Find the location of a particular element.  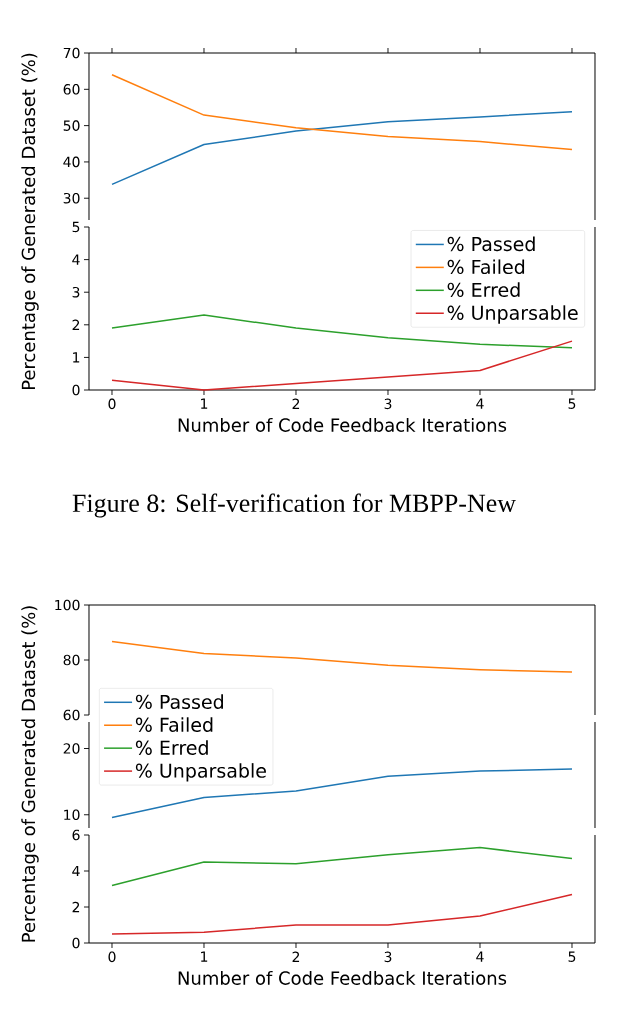

y-tick-label: 20 is located at coordinates (71, 748).